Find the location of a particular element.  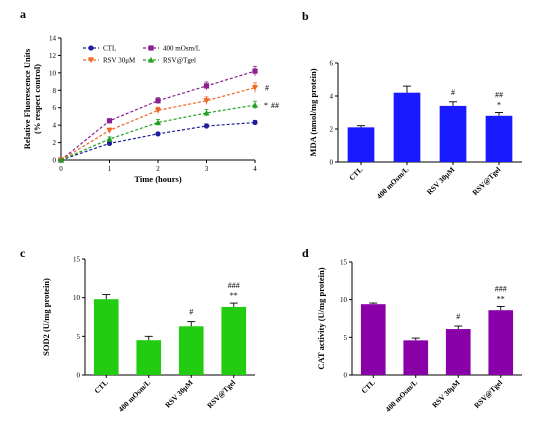

y-axis-title-c: SOD2 (U/mg protein) is located at coordinates (46, 317).